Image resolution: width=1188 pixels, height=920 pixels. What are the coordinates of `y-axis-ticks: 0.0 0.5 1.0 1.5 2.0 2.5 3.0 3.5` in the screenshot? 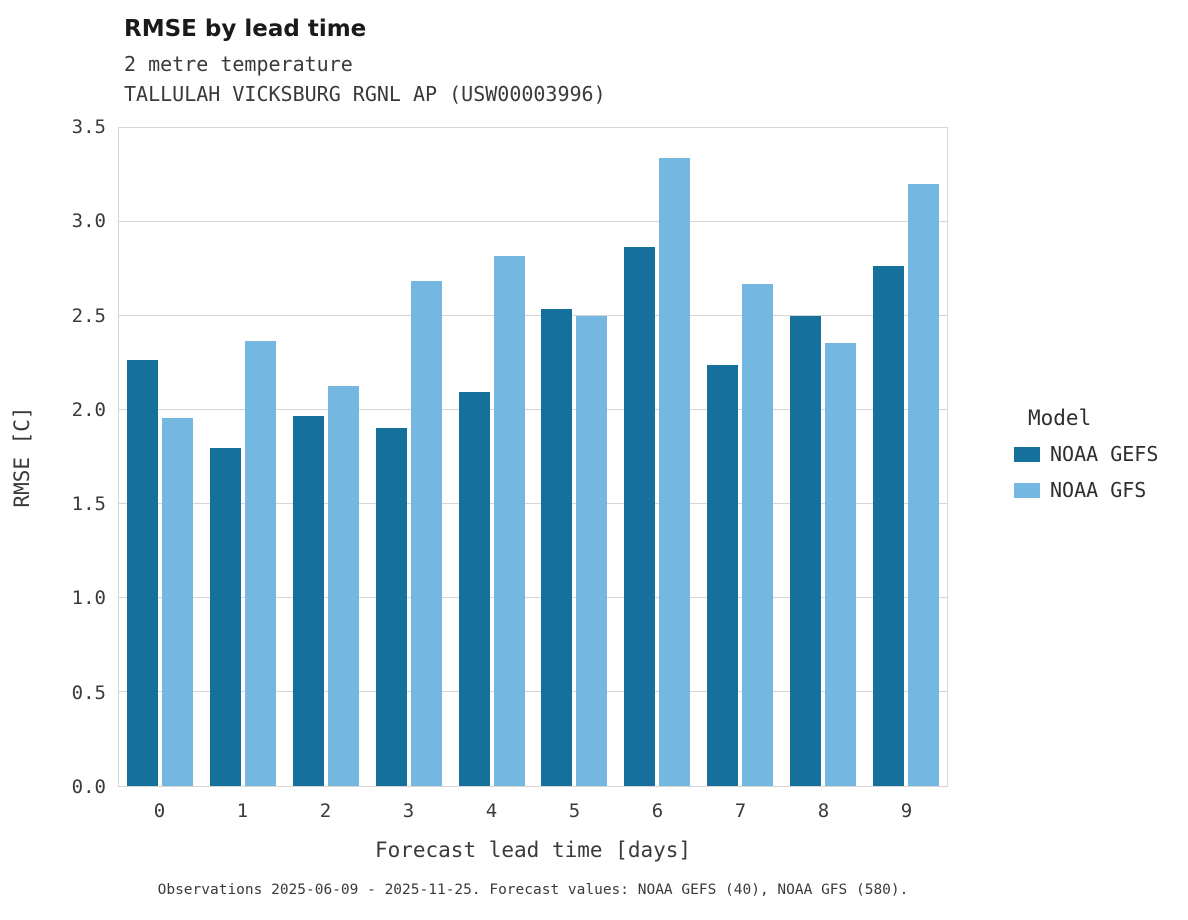 It's located at (53, 457).